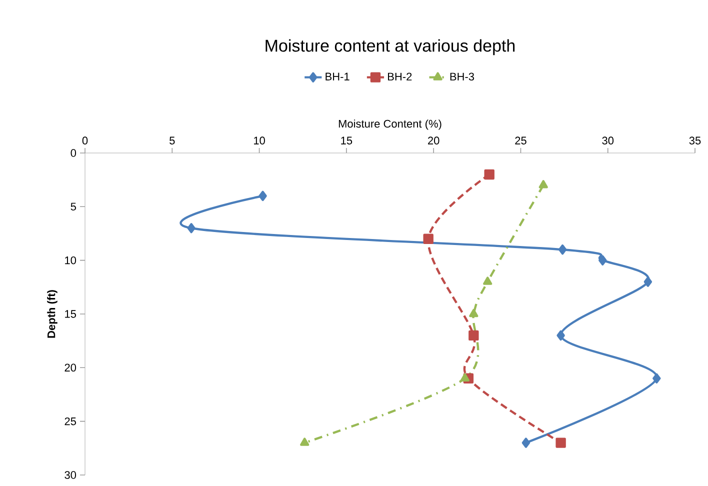 The image size is (708, 486). Describe the element at coordinates (70, 475) in the screenshot. I see `y-tick-label: 30` at that location.